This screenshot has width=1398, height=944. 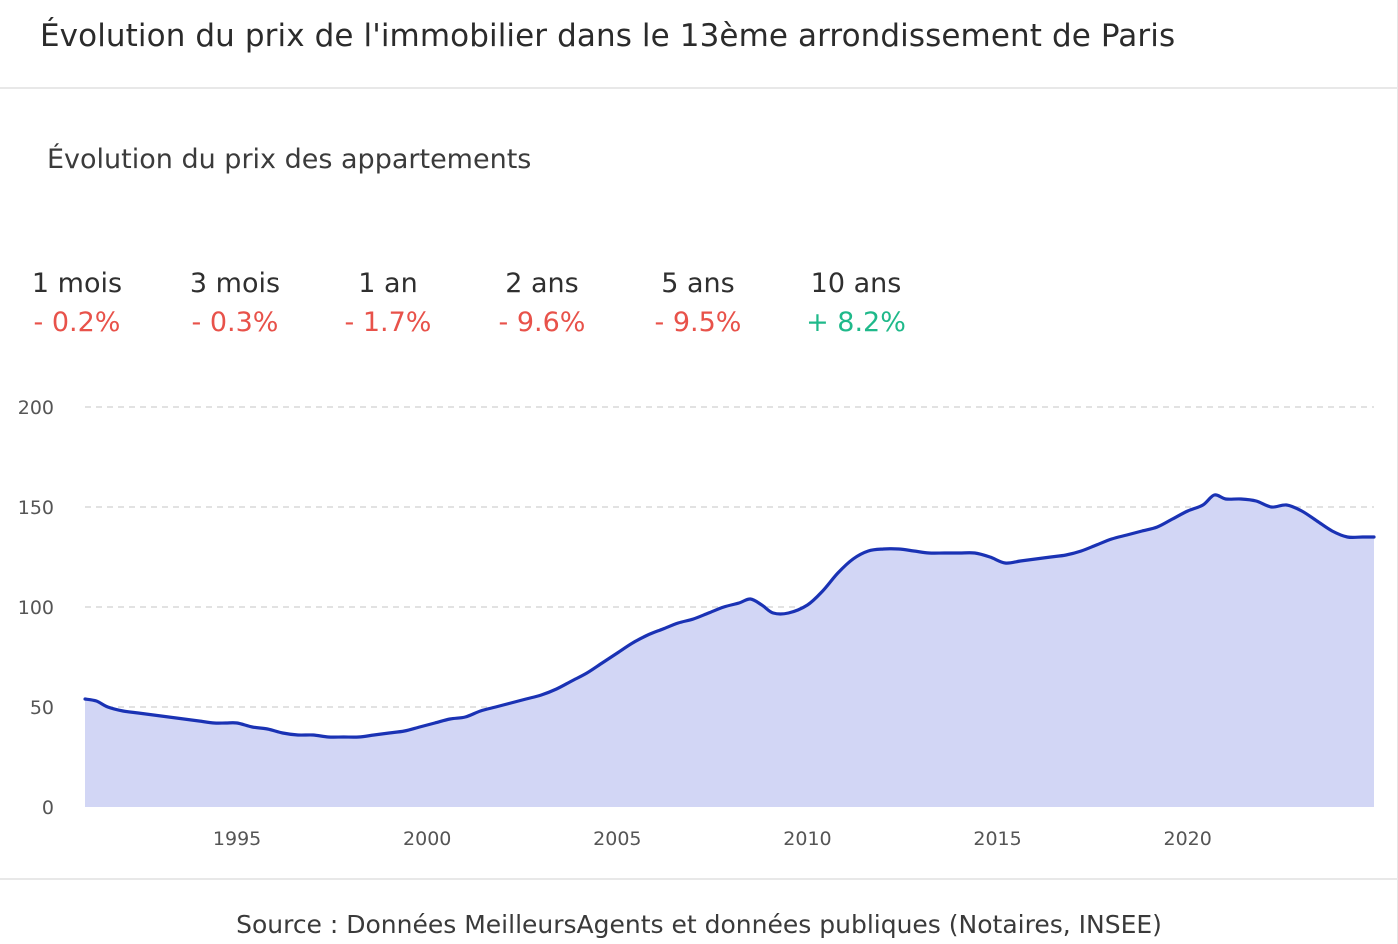 What do you see at coordinates (235, 283) in the screenshot?
I see `stat-period-label: 3 mois` at bounding box center [235, 283].